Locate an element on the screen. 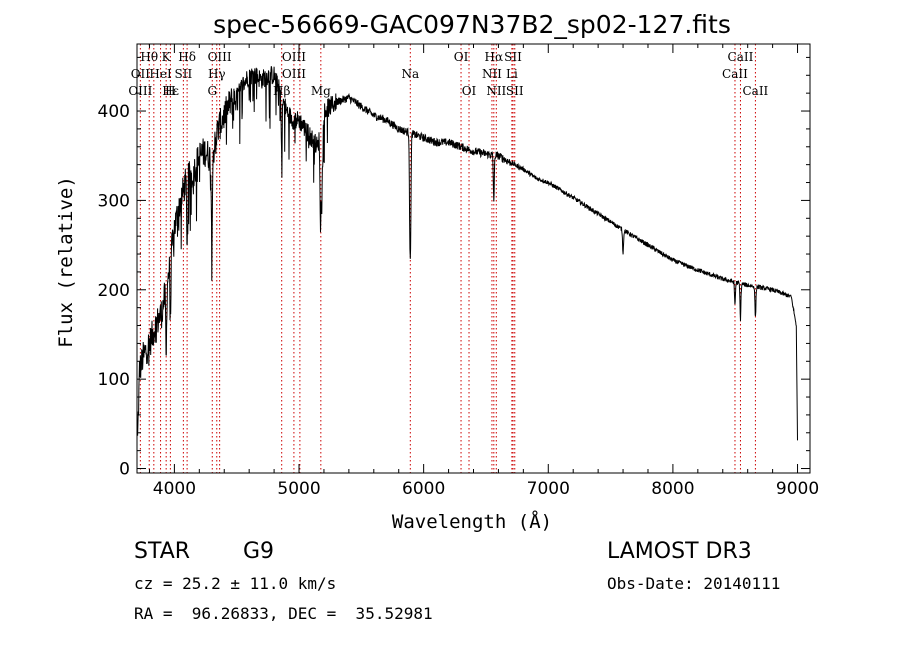 This screenshot has width=900, height=649. spectral-line-label: Hα is located at coordinates (494, 57).